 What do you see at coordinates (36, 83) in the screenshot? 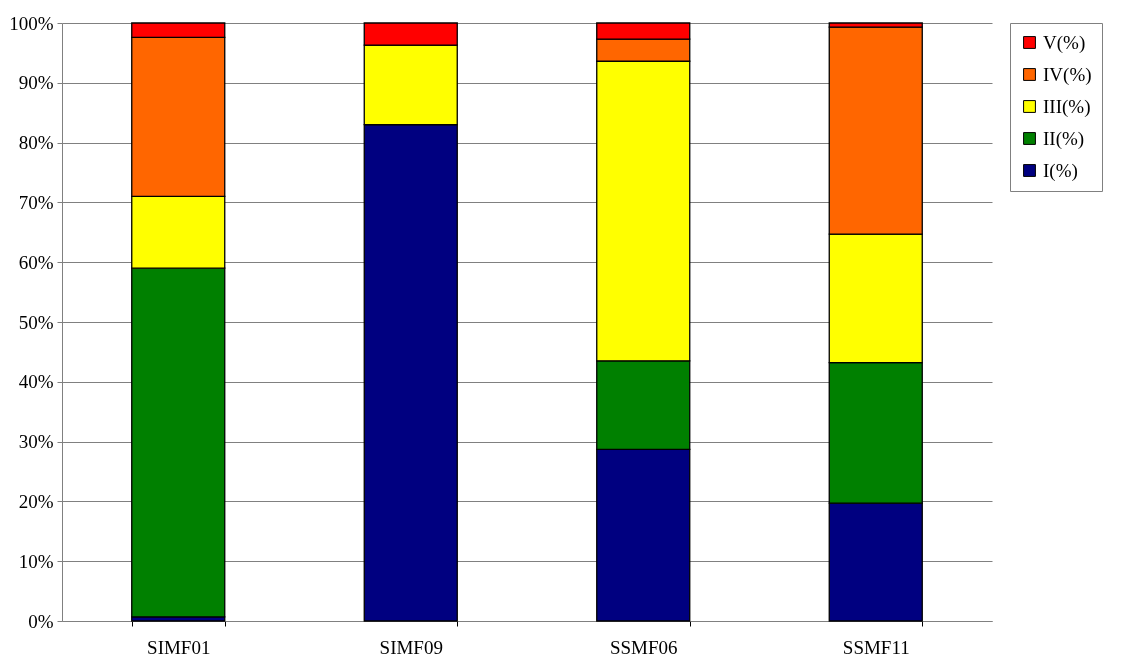
I see `y-tick-label: 90%` at bounding box center [36, 83].